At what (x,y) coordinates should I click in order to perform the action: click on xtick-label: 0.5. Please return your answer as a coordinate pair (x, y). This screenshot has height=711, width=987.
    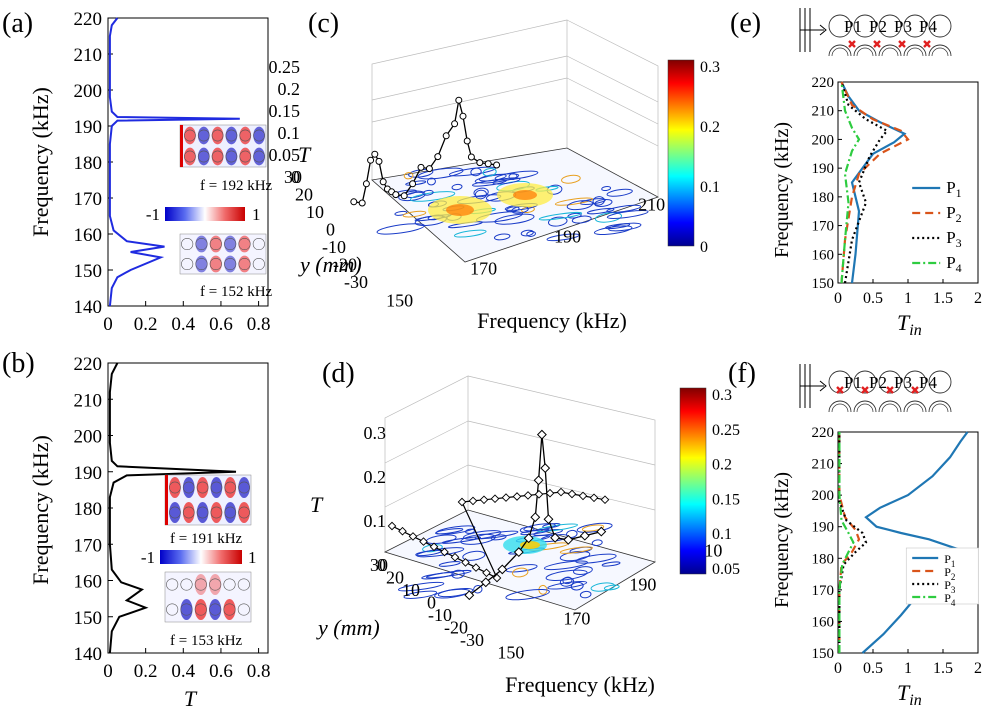
    Looking at the image, I should click on (873, 298).